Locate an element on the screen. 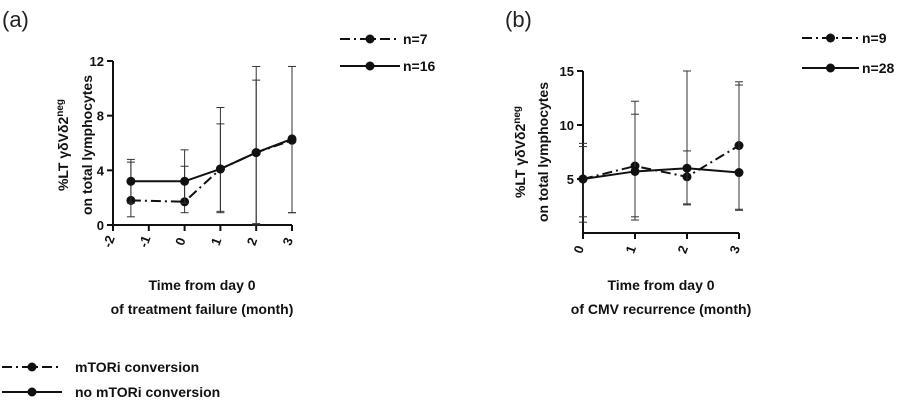 The width and height of the screenshot is (902, 400). panel-b-x-axis-title-line1: Time from day 0 is located at coordinates (660, 285).